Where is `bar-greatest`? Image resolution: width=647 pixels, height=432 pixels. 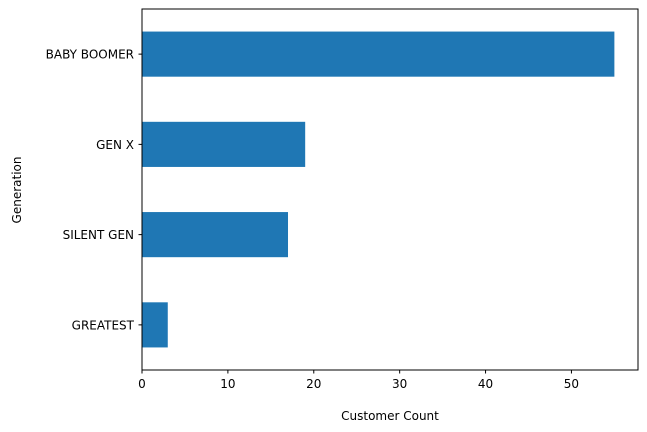 bar-greatest is located at coordinates (155, 325).